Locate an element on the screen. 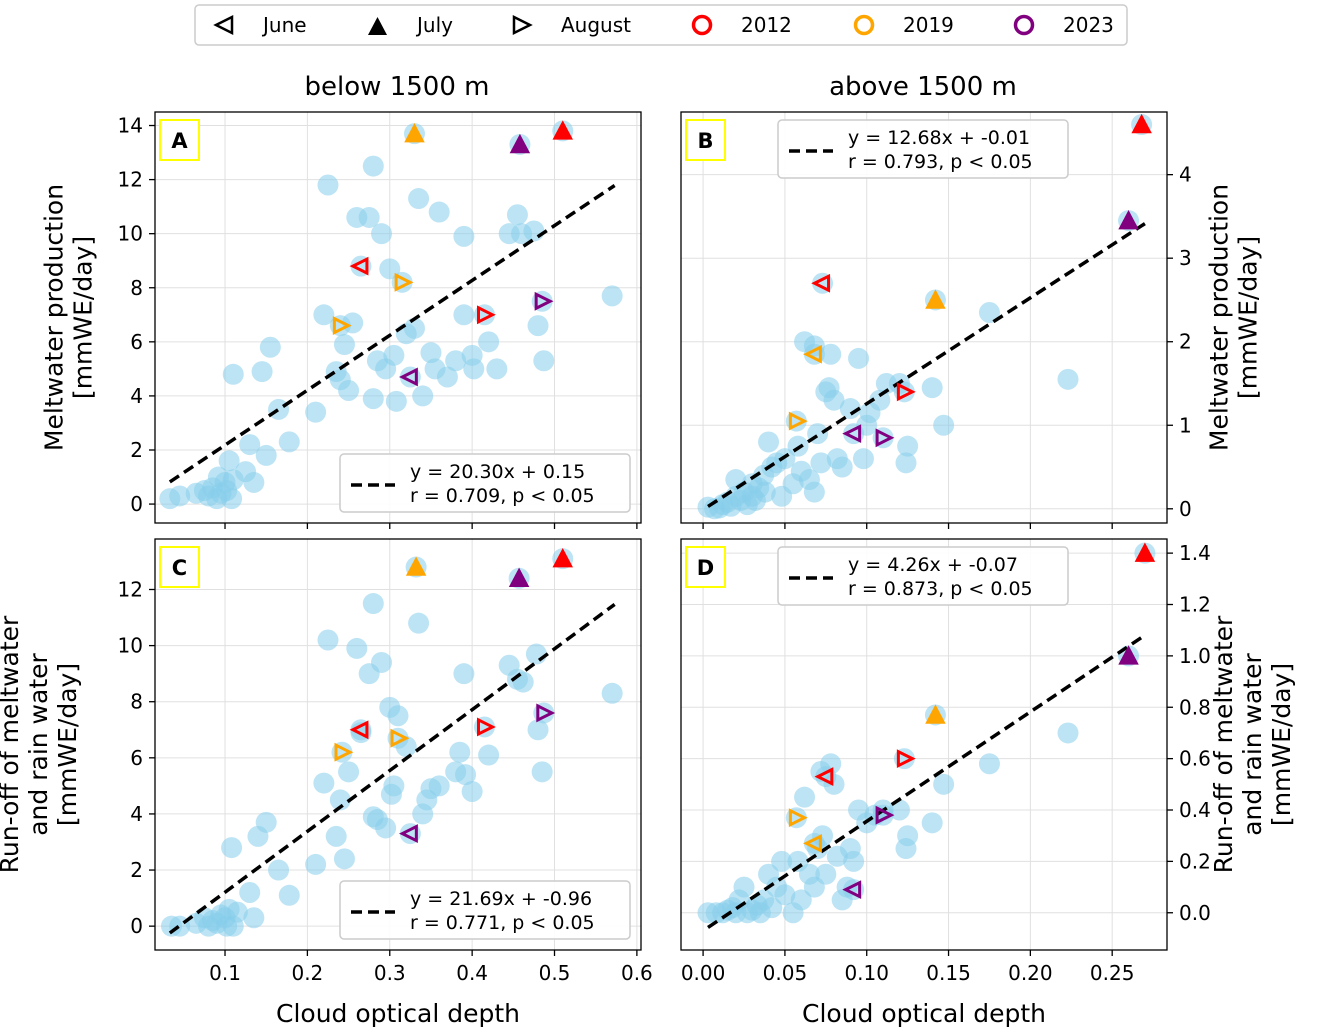  marker-august-2023 is located at coordinates (885, 438).